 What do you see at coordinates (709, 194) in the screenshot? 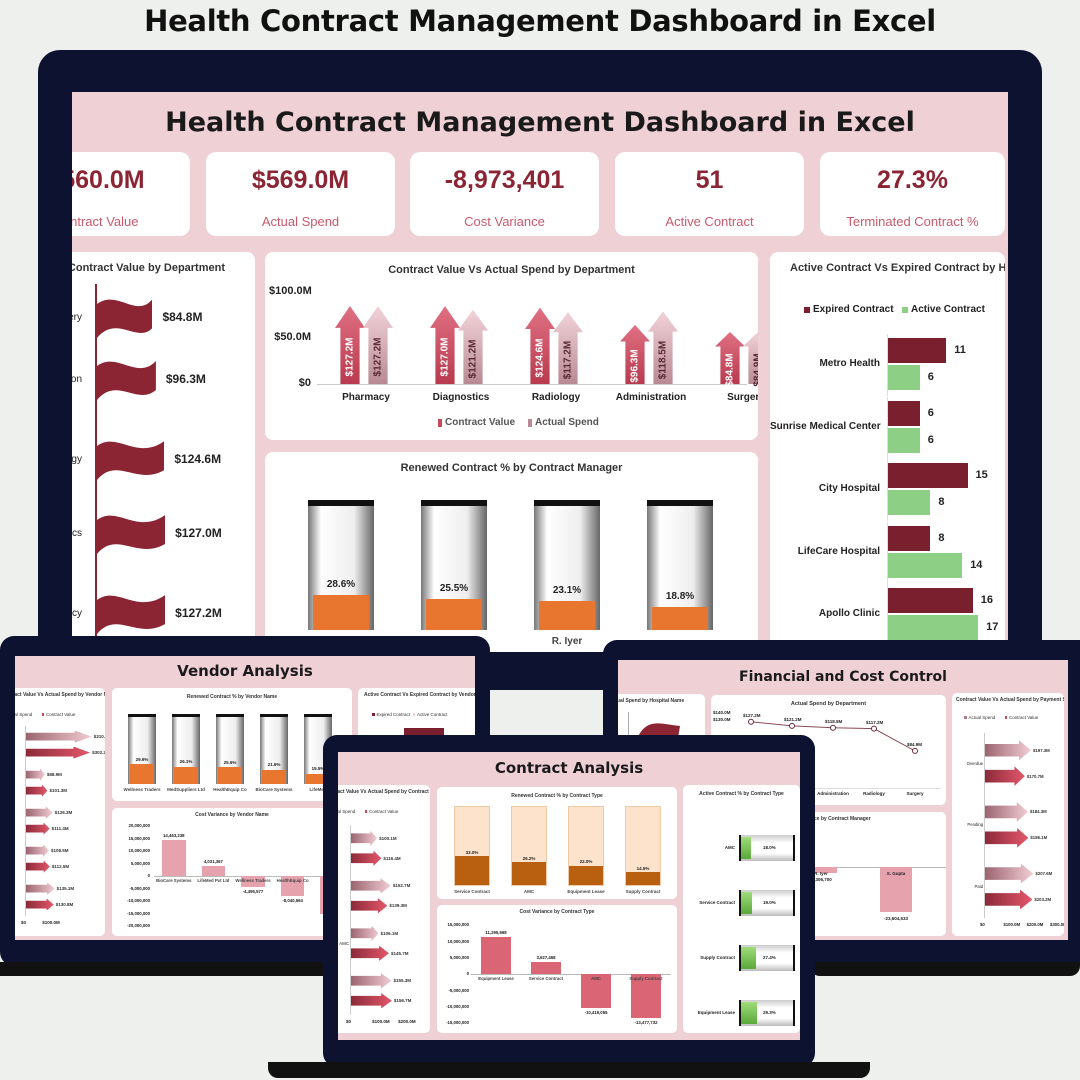
I see `kpi-active-contract: 51 Active Contract` at bounding box center [709, 194].